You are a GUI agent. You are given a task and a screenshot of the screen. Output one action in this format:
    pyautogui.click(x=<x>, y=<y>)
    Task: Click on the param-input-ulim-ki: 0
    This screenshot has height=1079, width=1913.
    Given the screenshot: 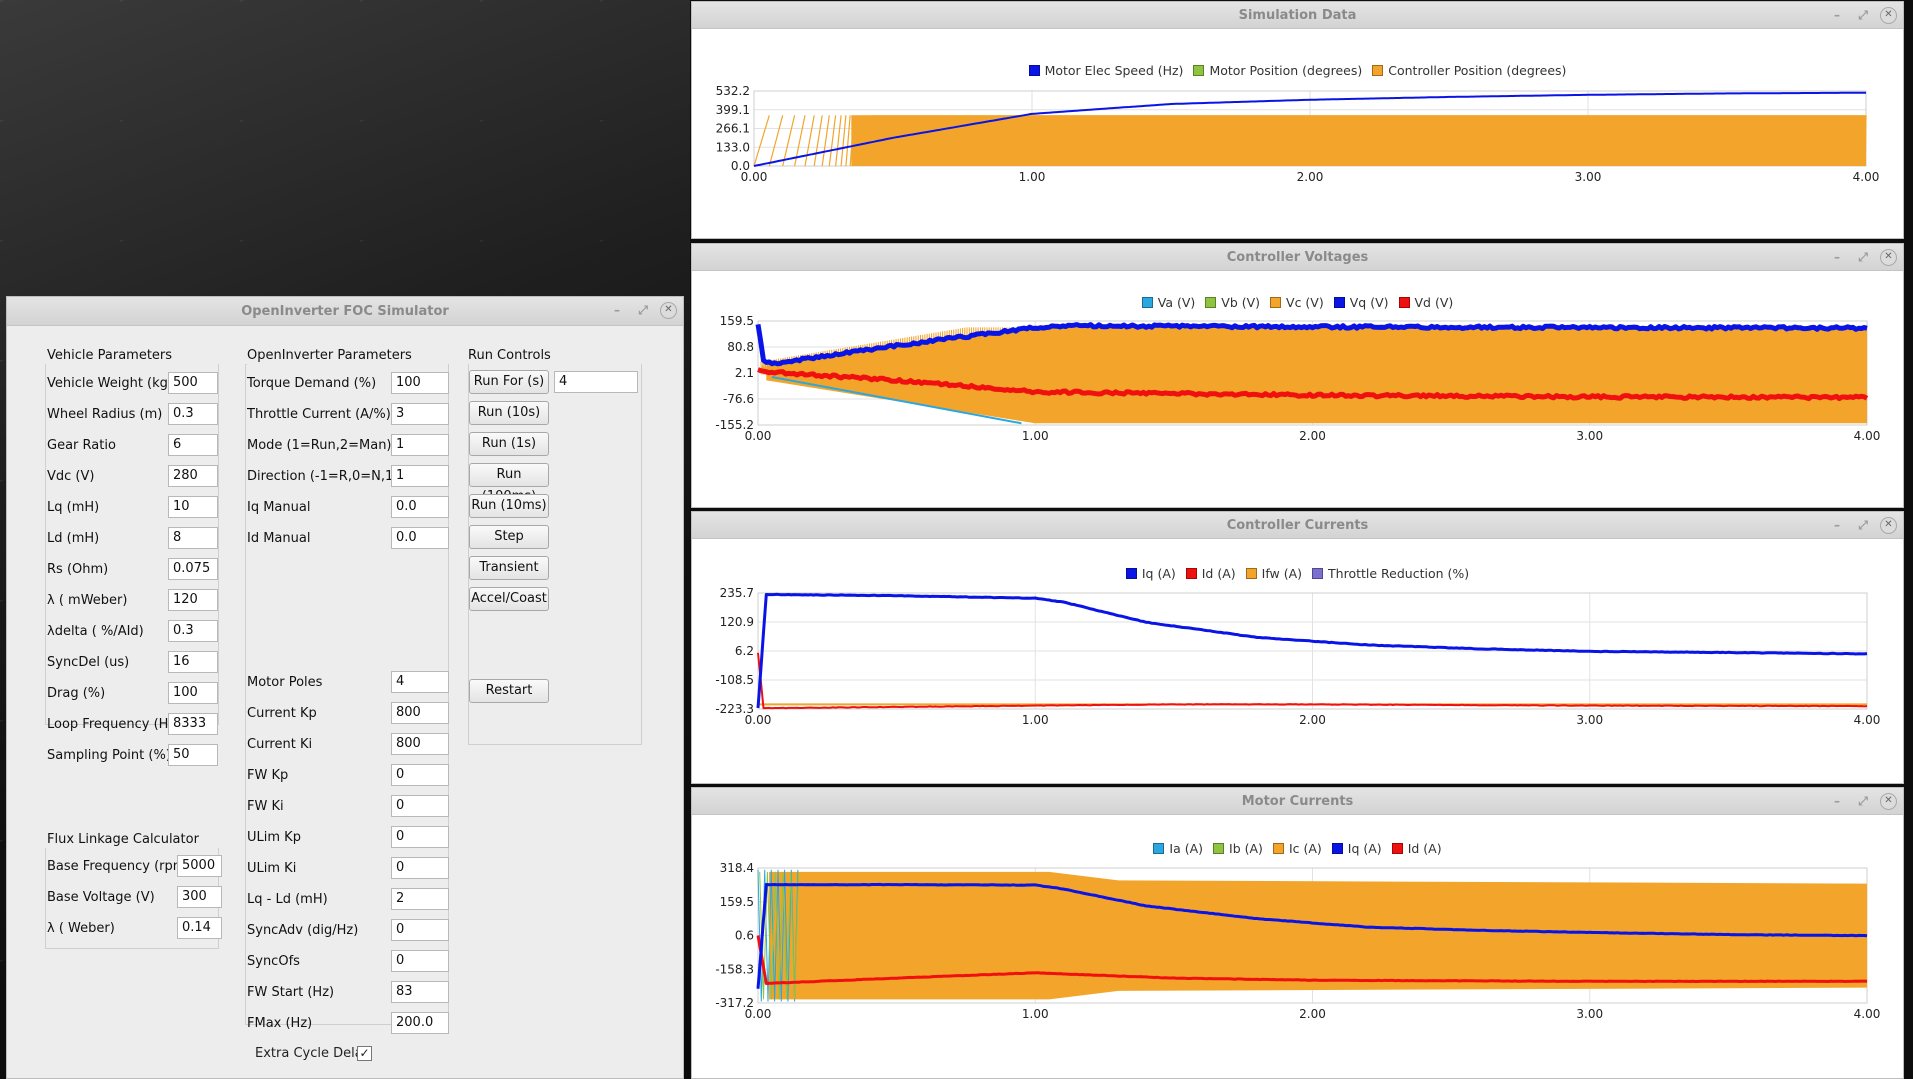 What is the action you would take?
    pyautogui.click(x=420, y=868)
    